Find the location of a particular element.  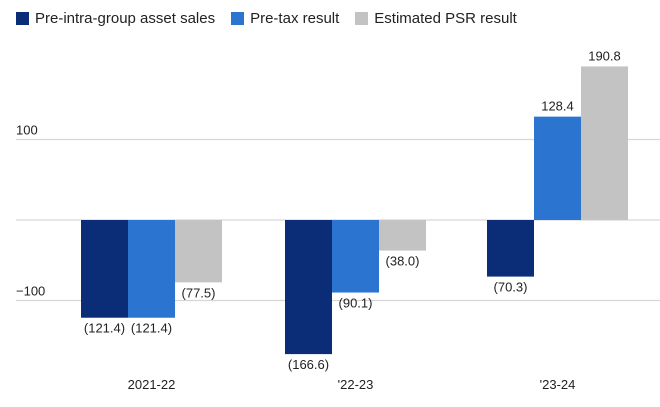

legend-label: Pre-tax result is located at coordinates (295, 18).